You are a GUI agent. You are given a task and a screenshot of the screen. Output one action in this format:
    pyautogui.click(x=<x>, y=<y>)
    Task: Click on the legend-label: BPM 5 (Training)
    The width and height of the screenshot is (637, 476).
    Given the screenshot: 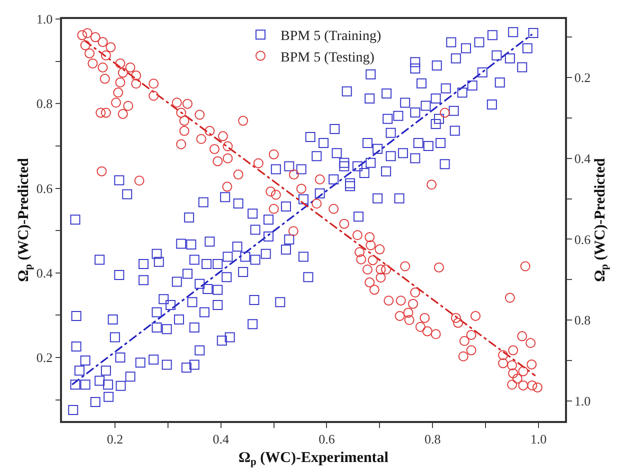 What is the action you would take?
    pyautogui.click(x=331, y=36)
    